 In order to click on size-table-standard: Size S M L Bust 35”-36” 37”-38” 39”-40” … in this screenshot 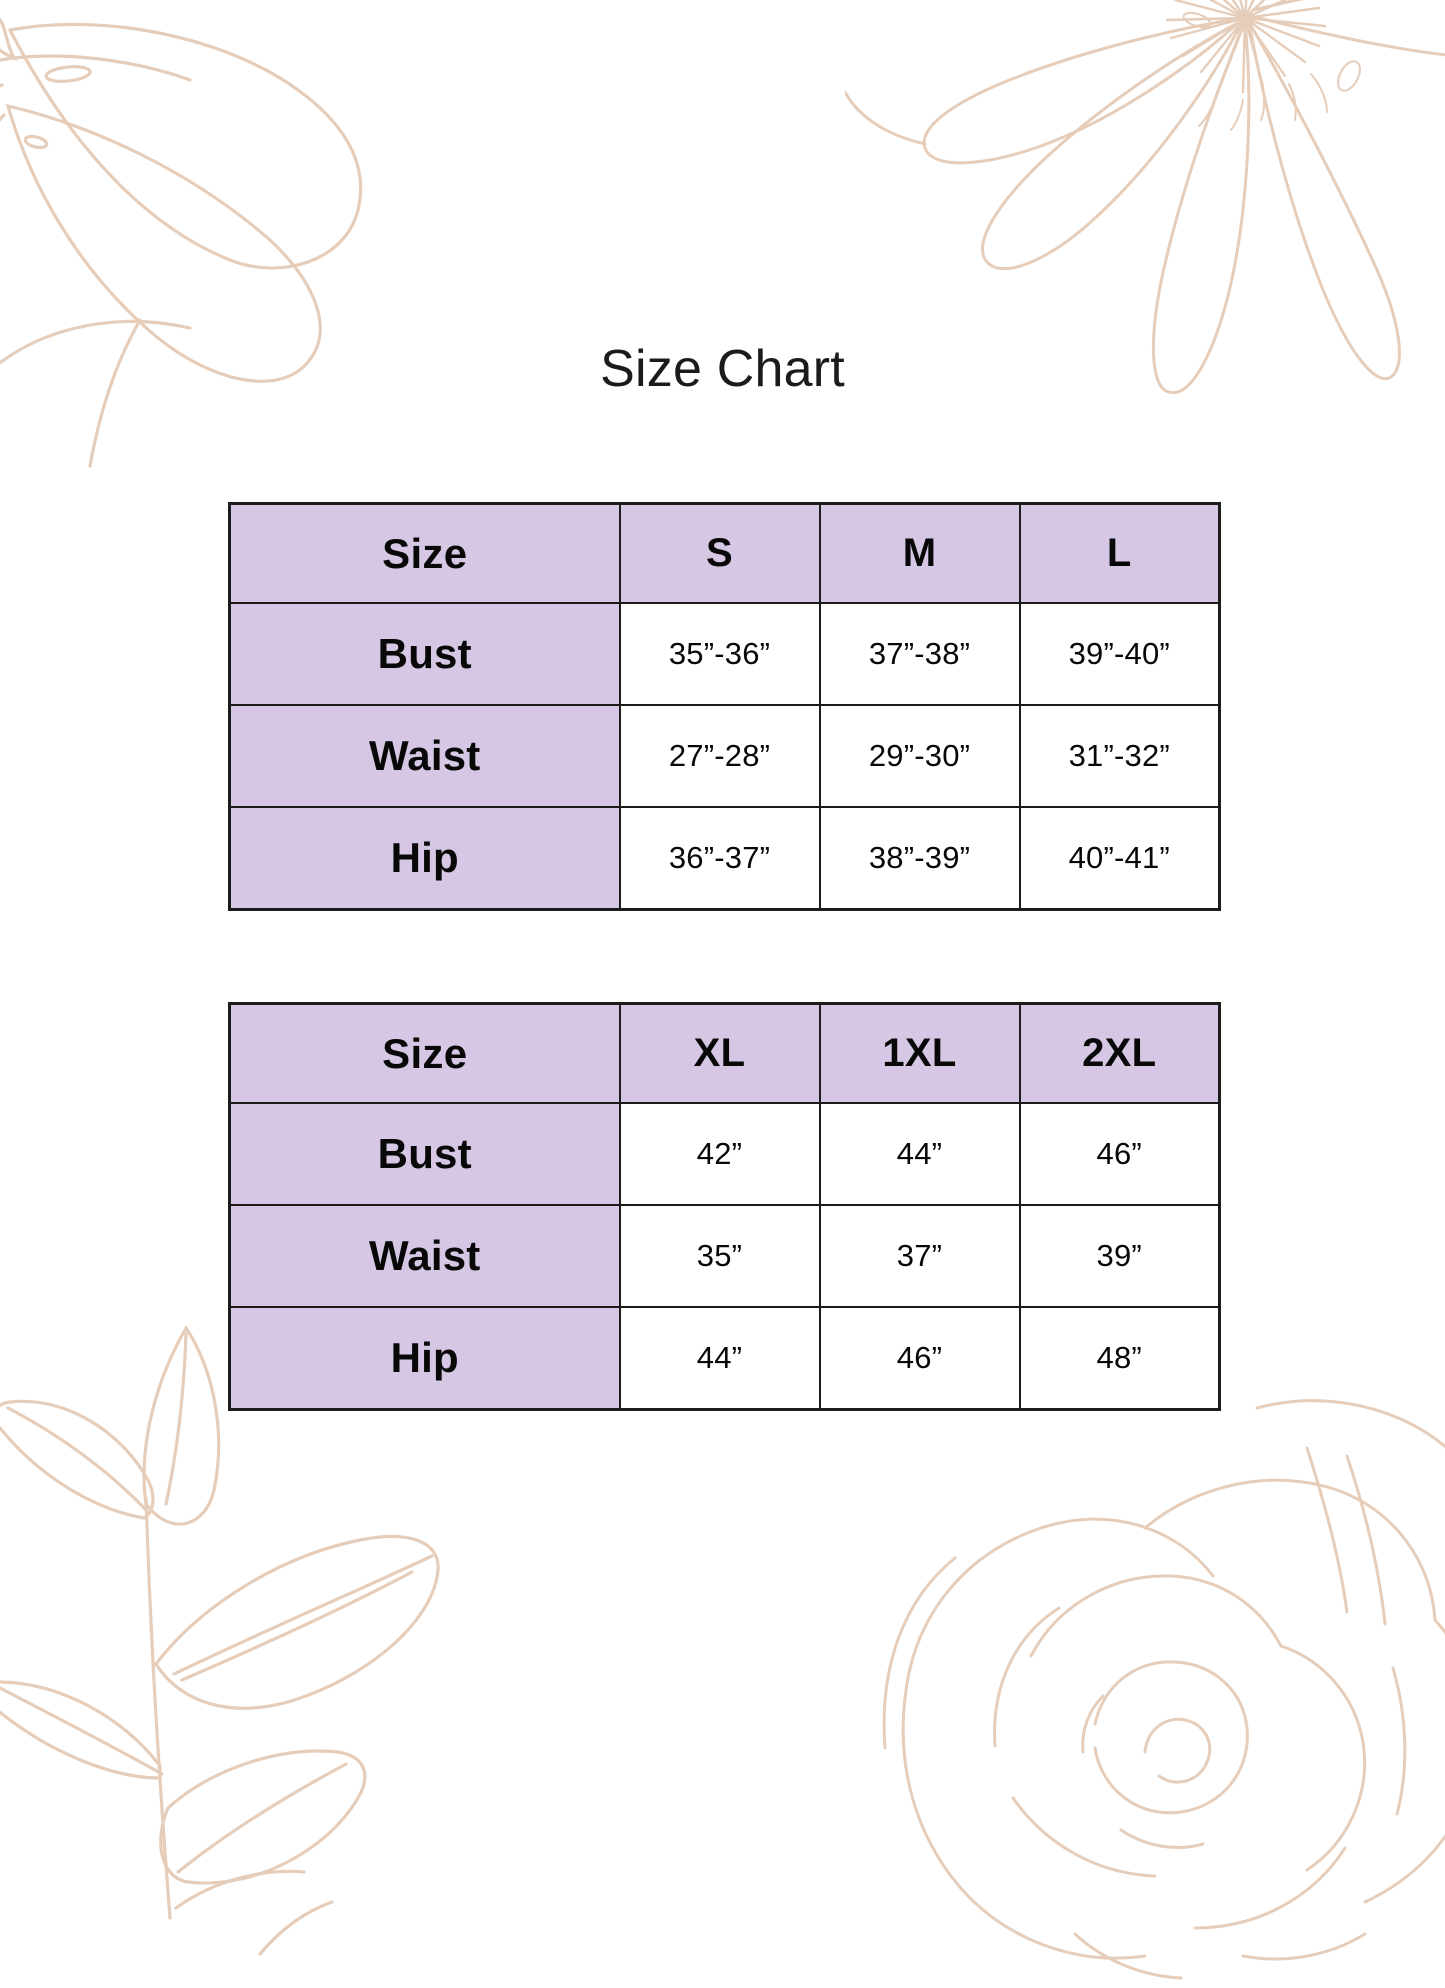, I will do `click(724, 706)`.